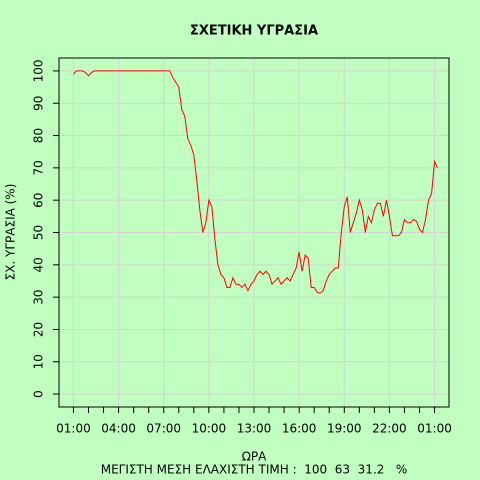 The height and width of the screenshot is (480, 480). What do you see at coordinates (254, 457) in the screenshot?
I see `x-axis-label: ΩΡΑ` at bounding box center [254, 457].